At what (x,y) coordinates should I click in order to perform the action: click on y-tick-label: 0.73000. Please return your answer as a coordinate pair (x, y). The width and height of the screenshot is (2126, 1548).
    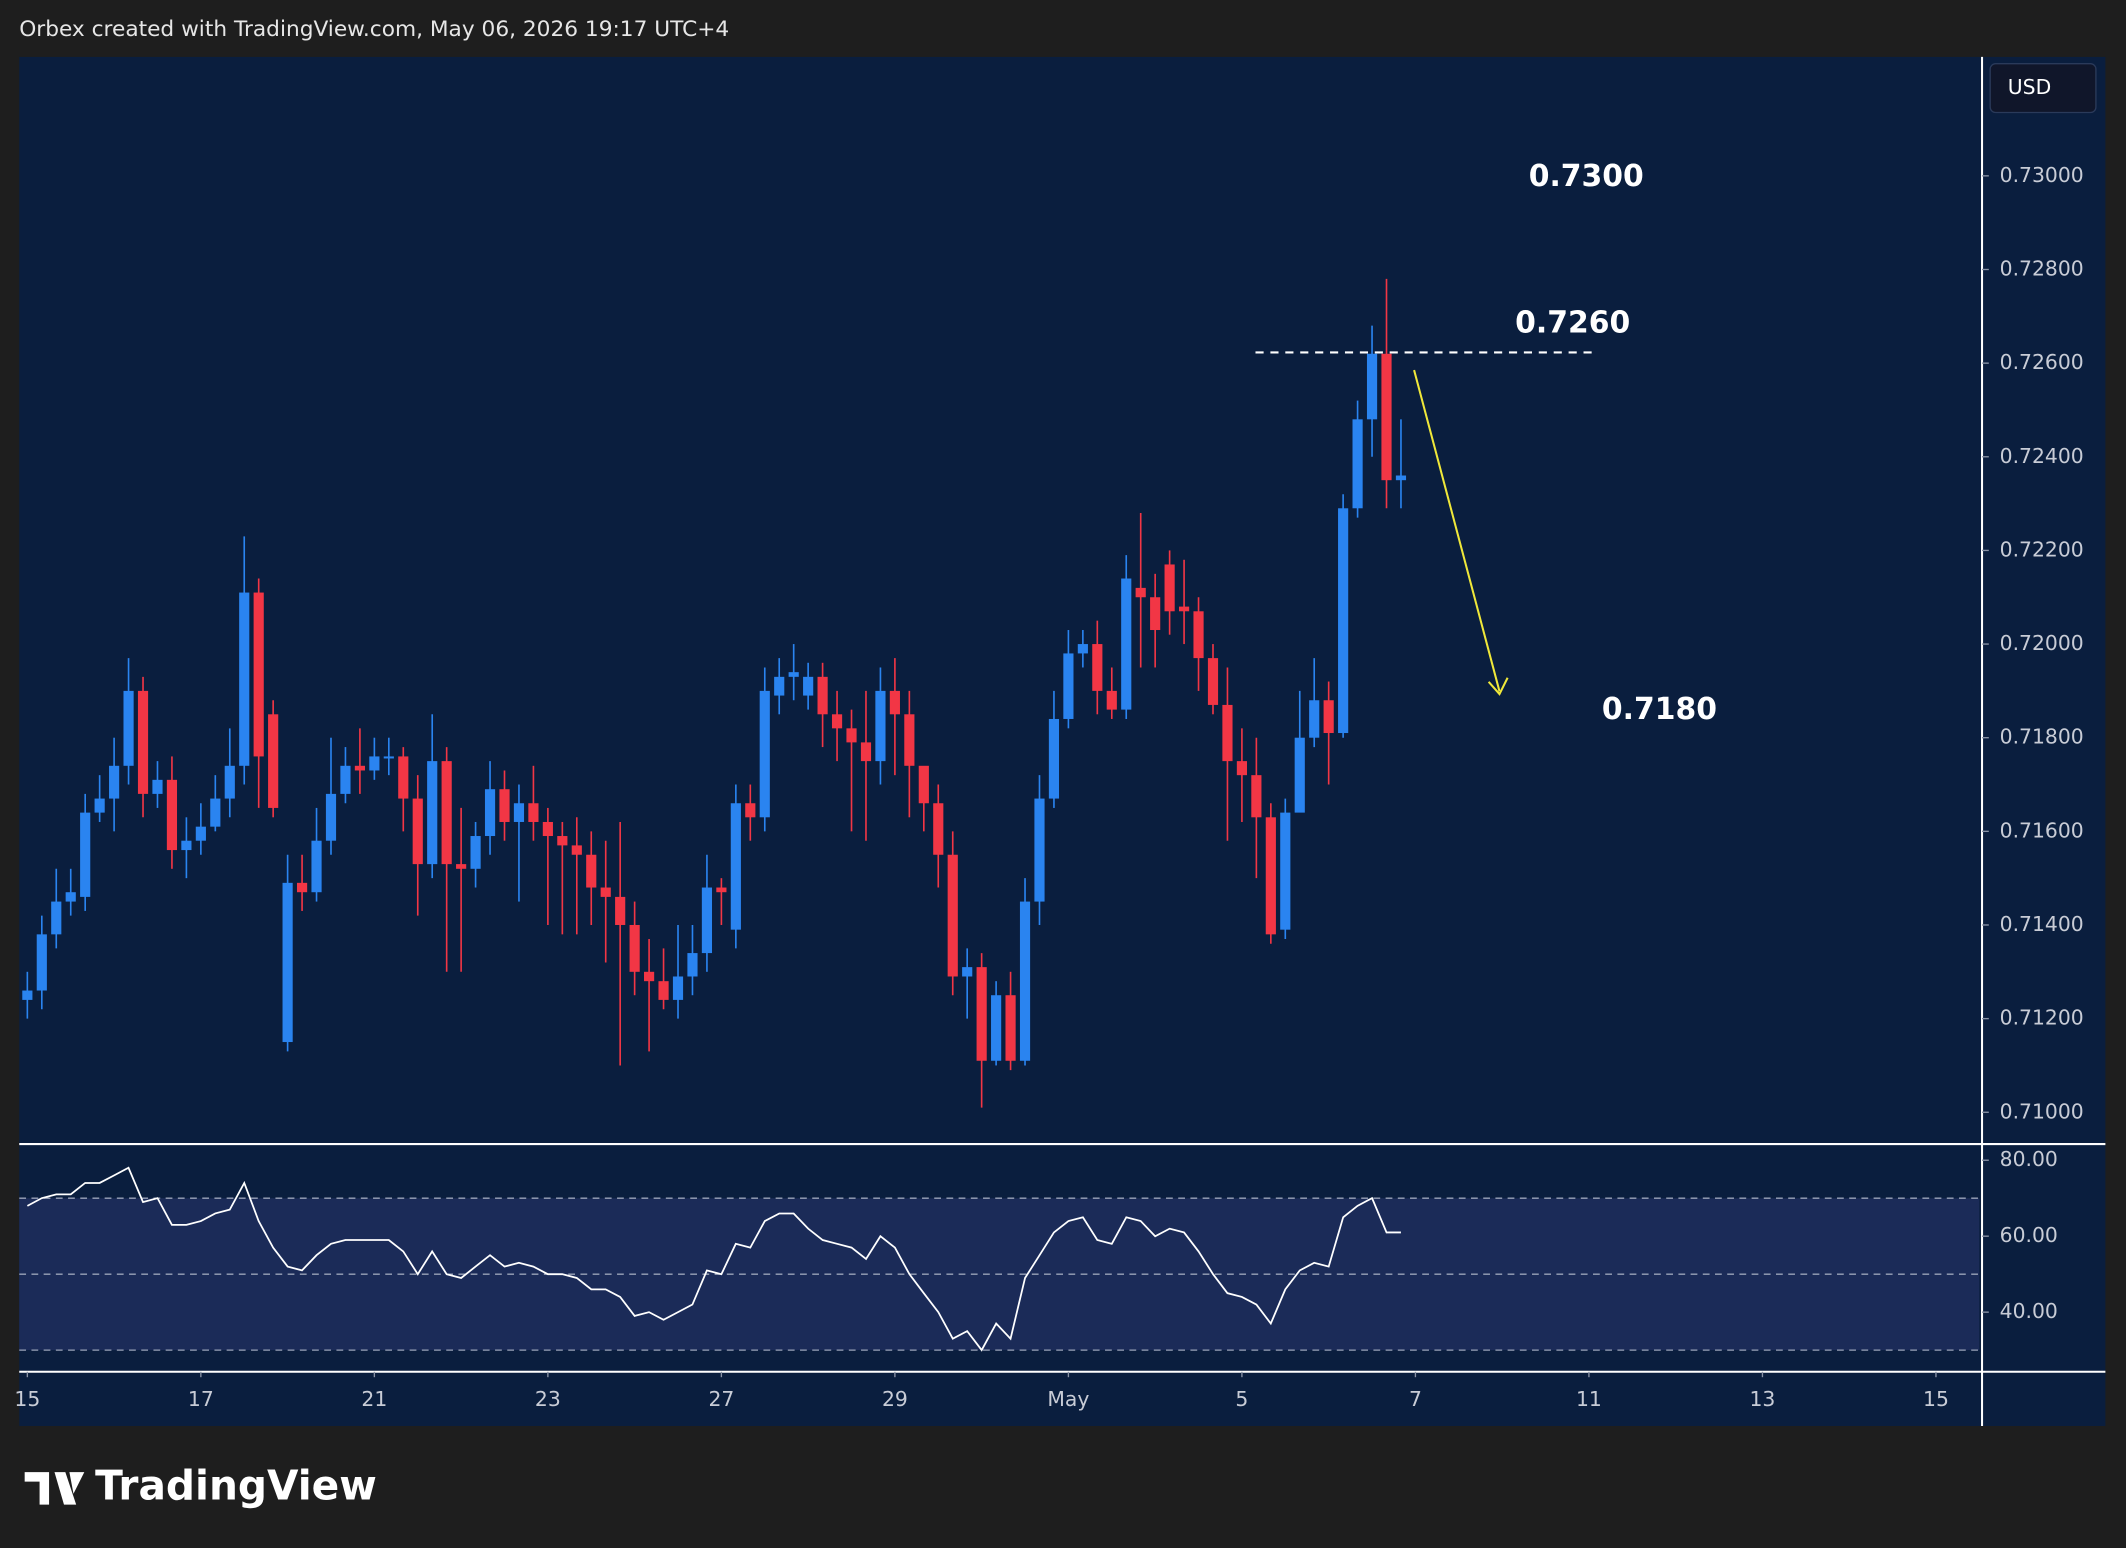
    Looking at the image, I should click on (2042, 175).